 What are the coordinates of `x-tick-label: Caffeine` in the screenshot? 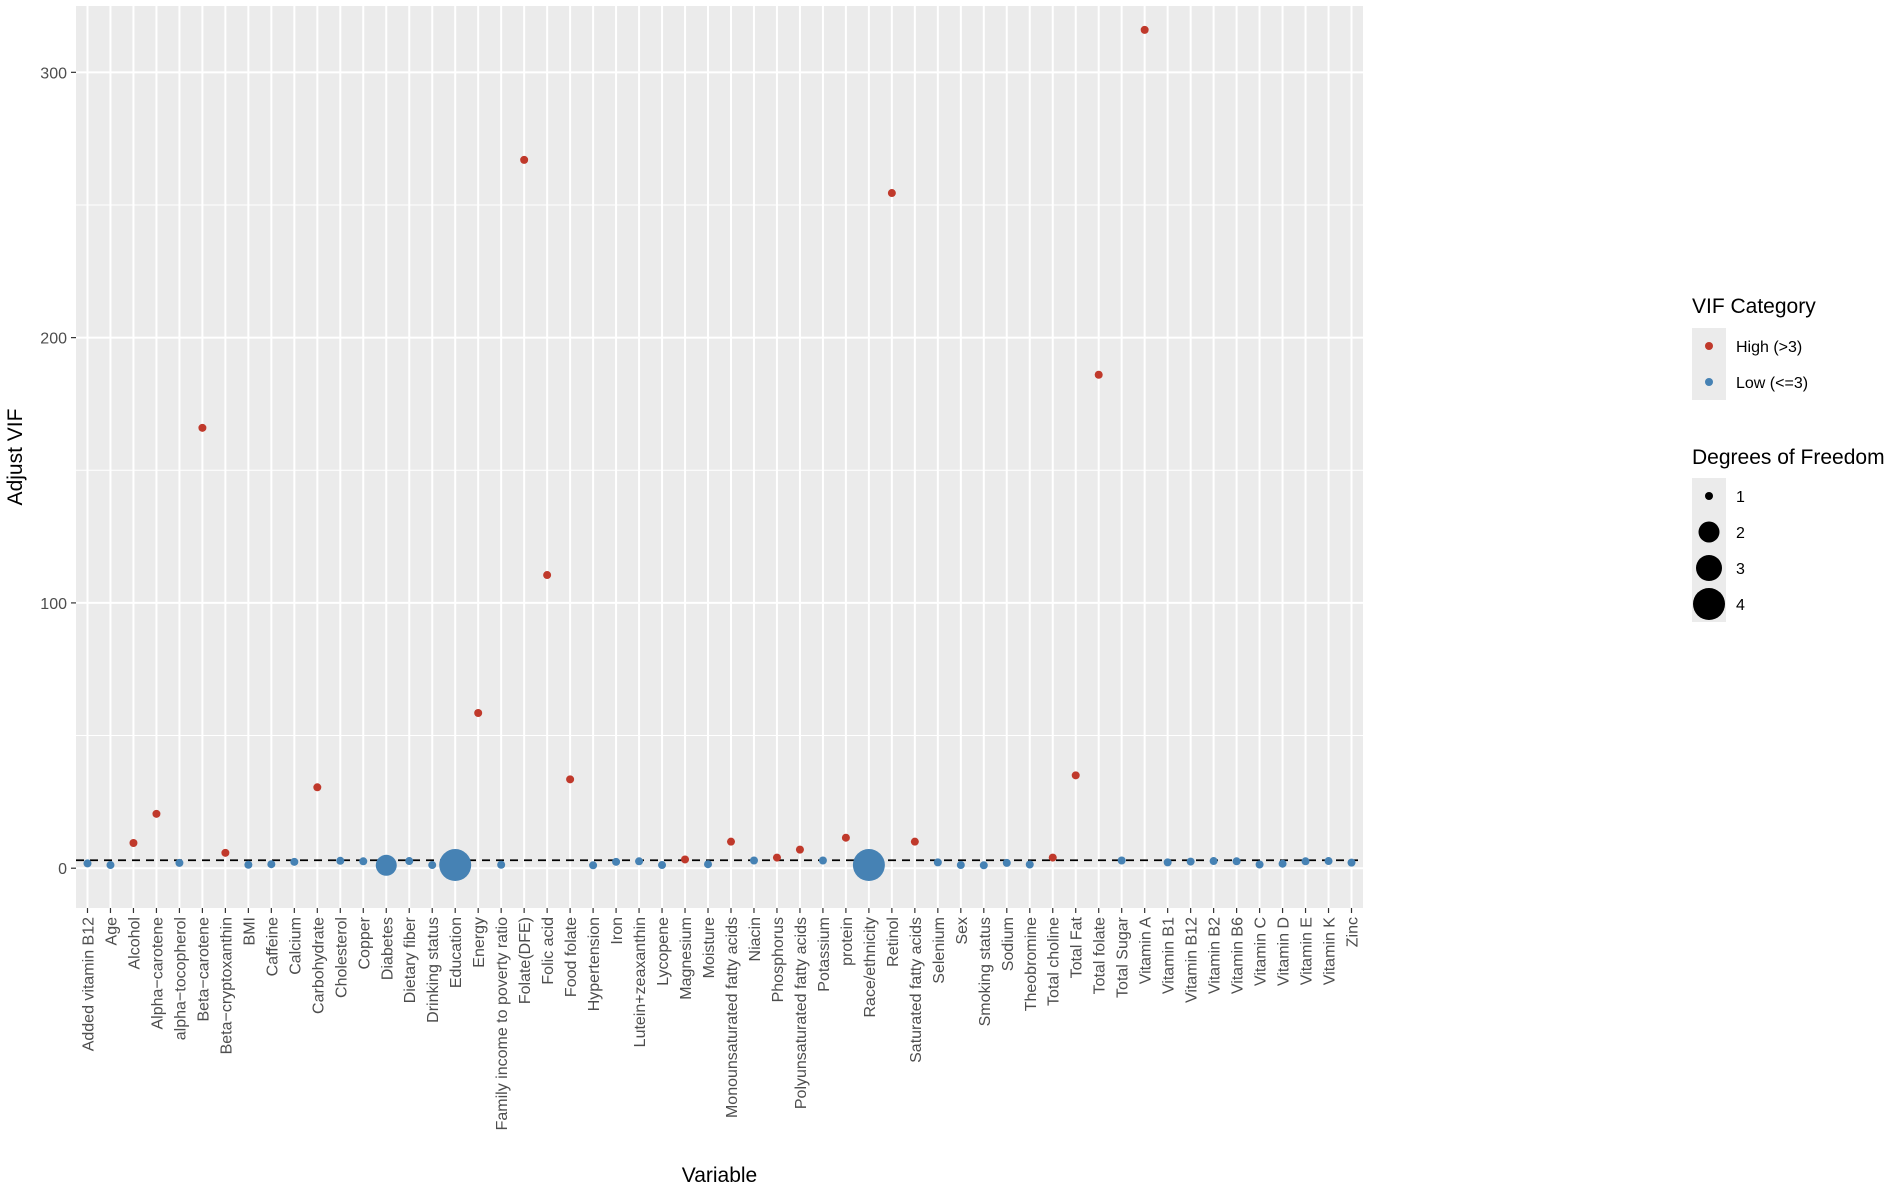 It's located at (272, 946).